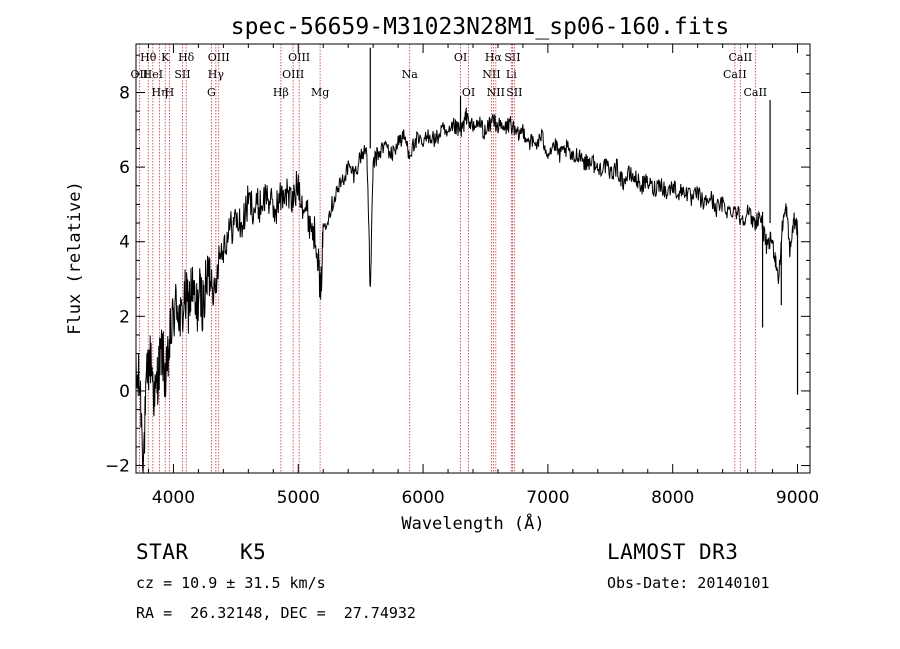  Describe the element at coordinates (410, 74) in the screenshot. I see `spectral-line-label: Na` at that location.